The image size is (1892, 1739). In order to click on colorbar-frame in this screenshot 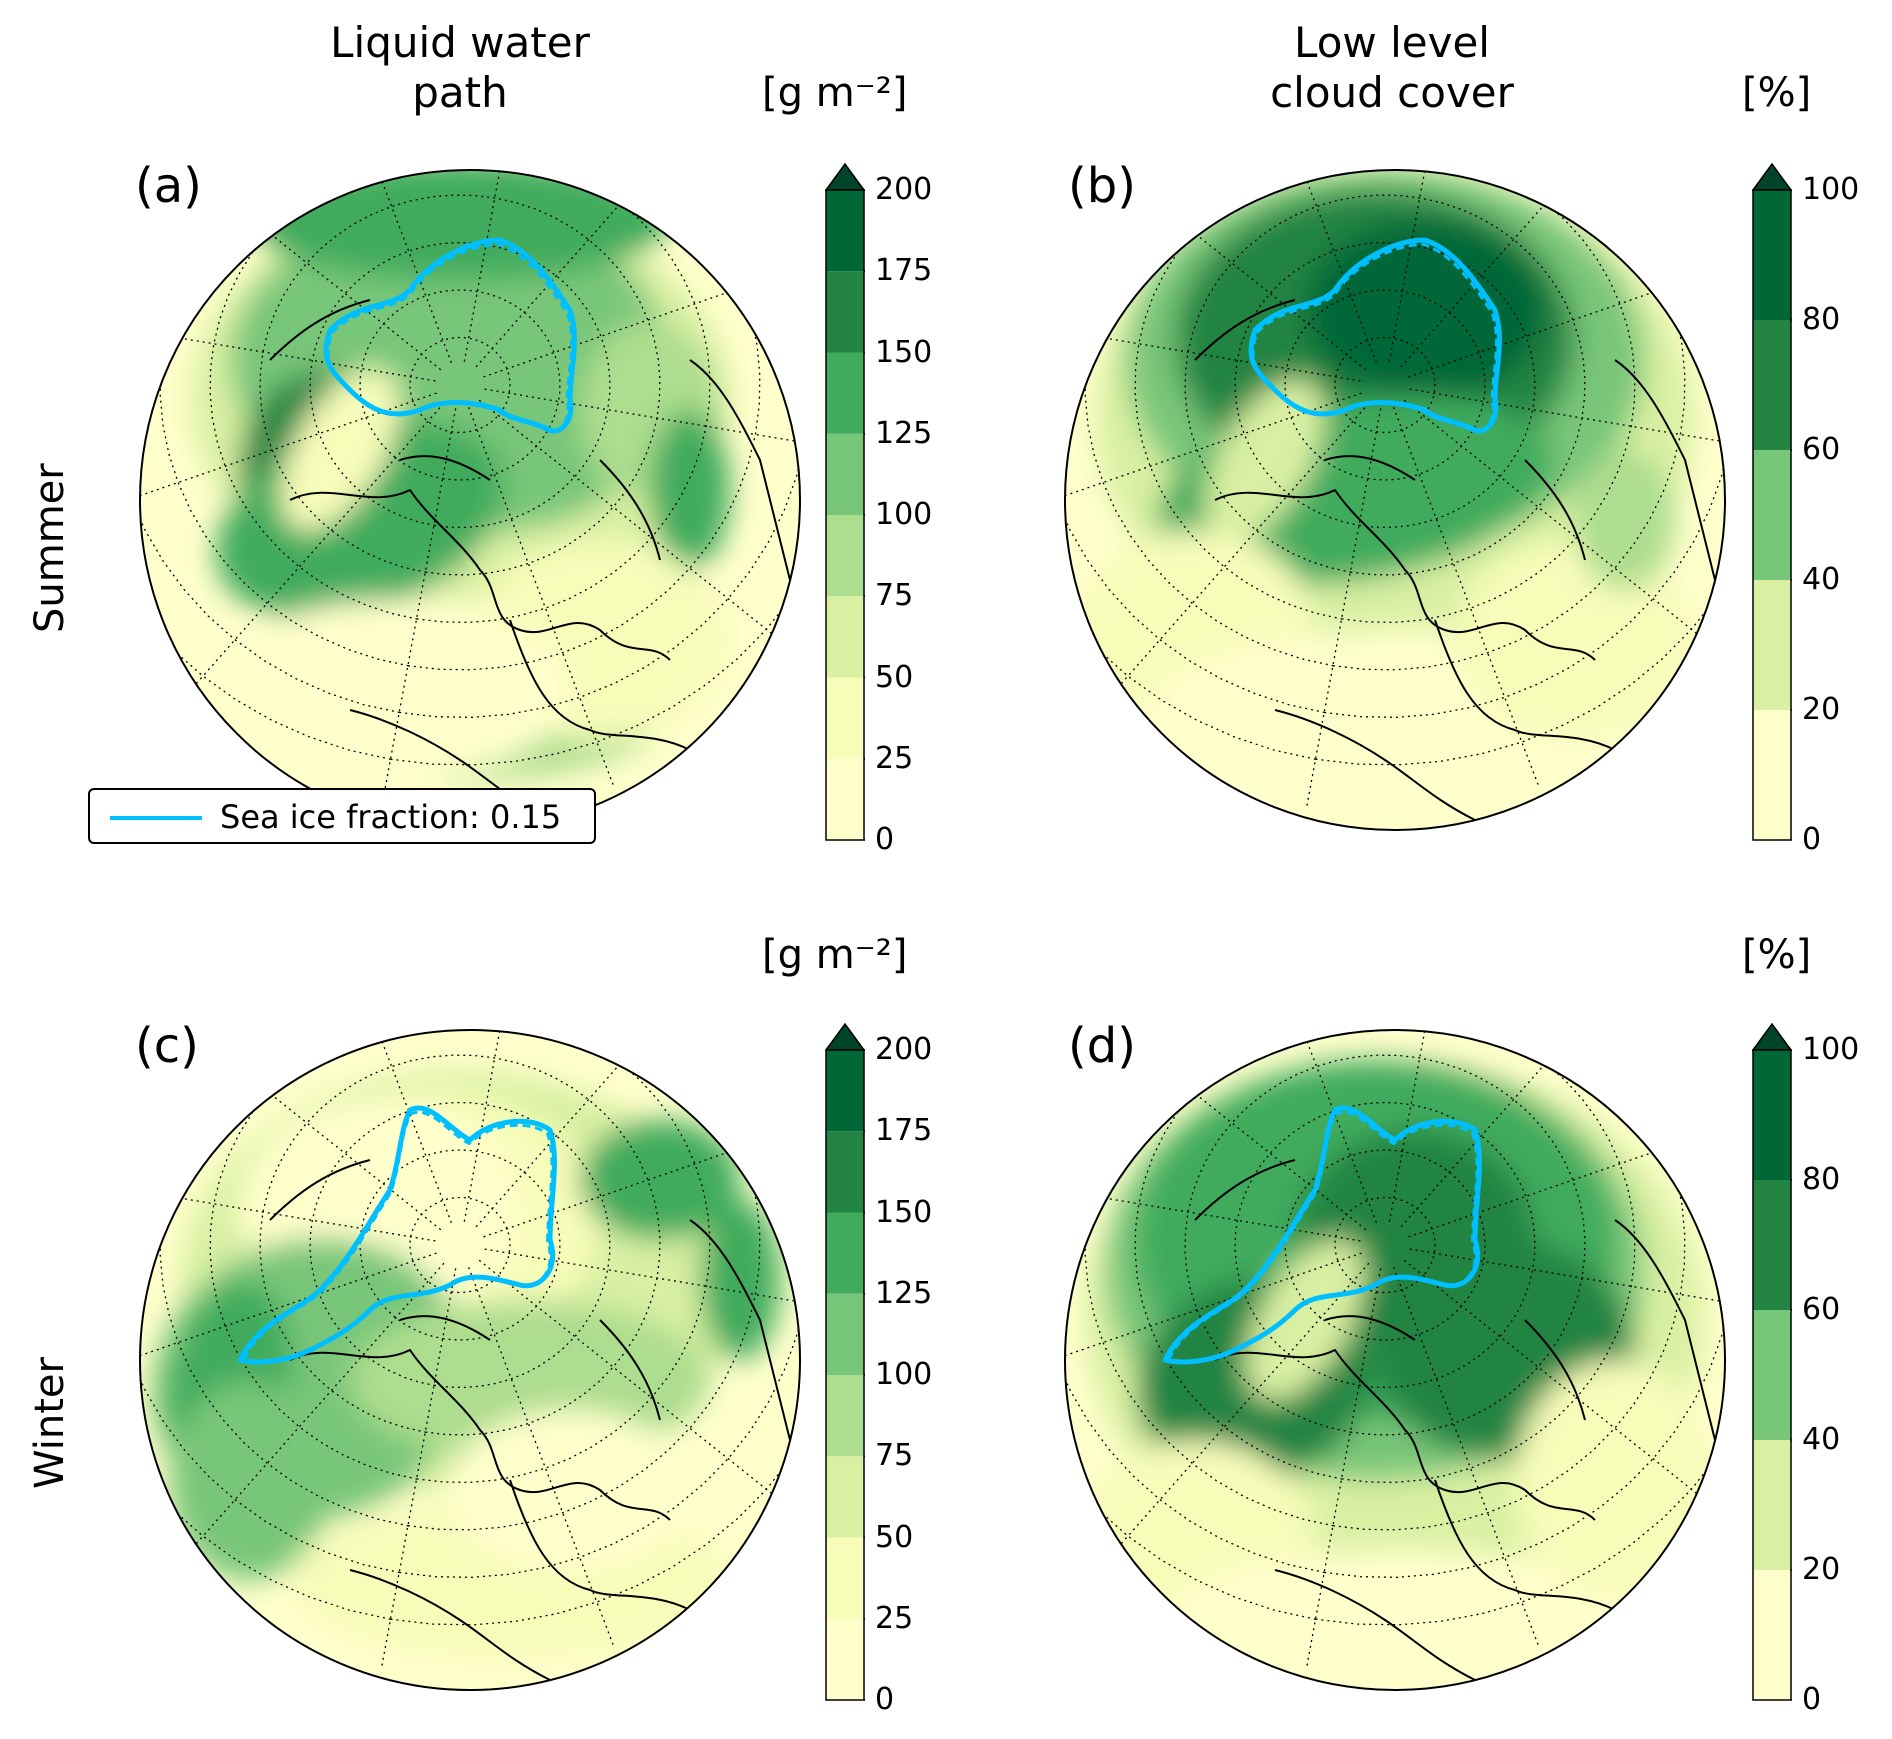, I will do `click(1772, 515)`.